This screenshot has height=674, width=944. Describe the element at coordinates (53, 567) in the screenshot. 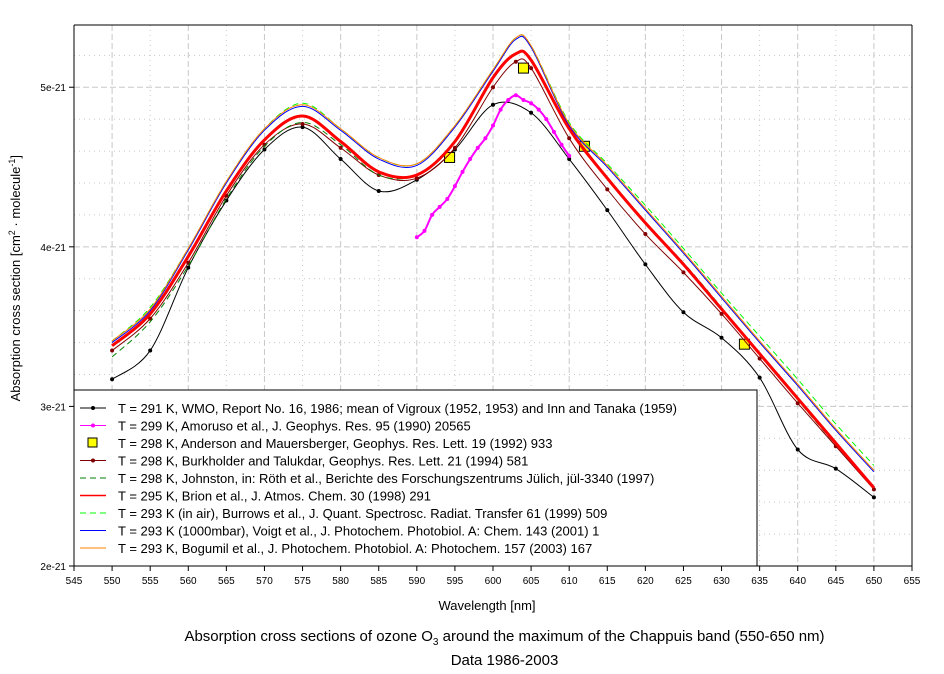

I see `y-tick-label: 2e-21` at that location.